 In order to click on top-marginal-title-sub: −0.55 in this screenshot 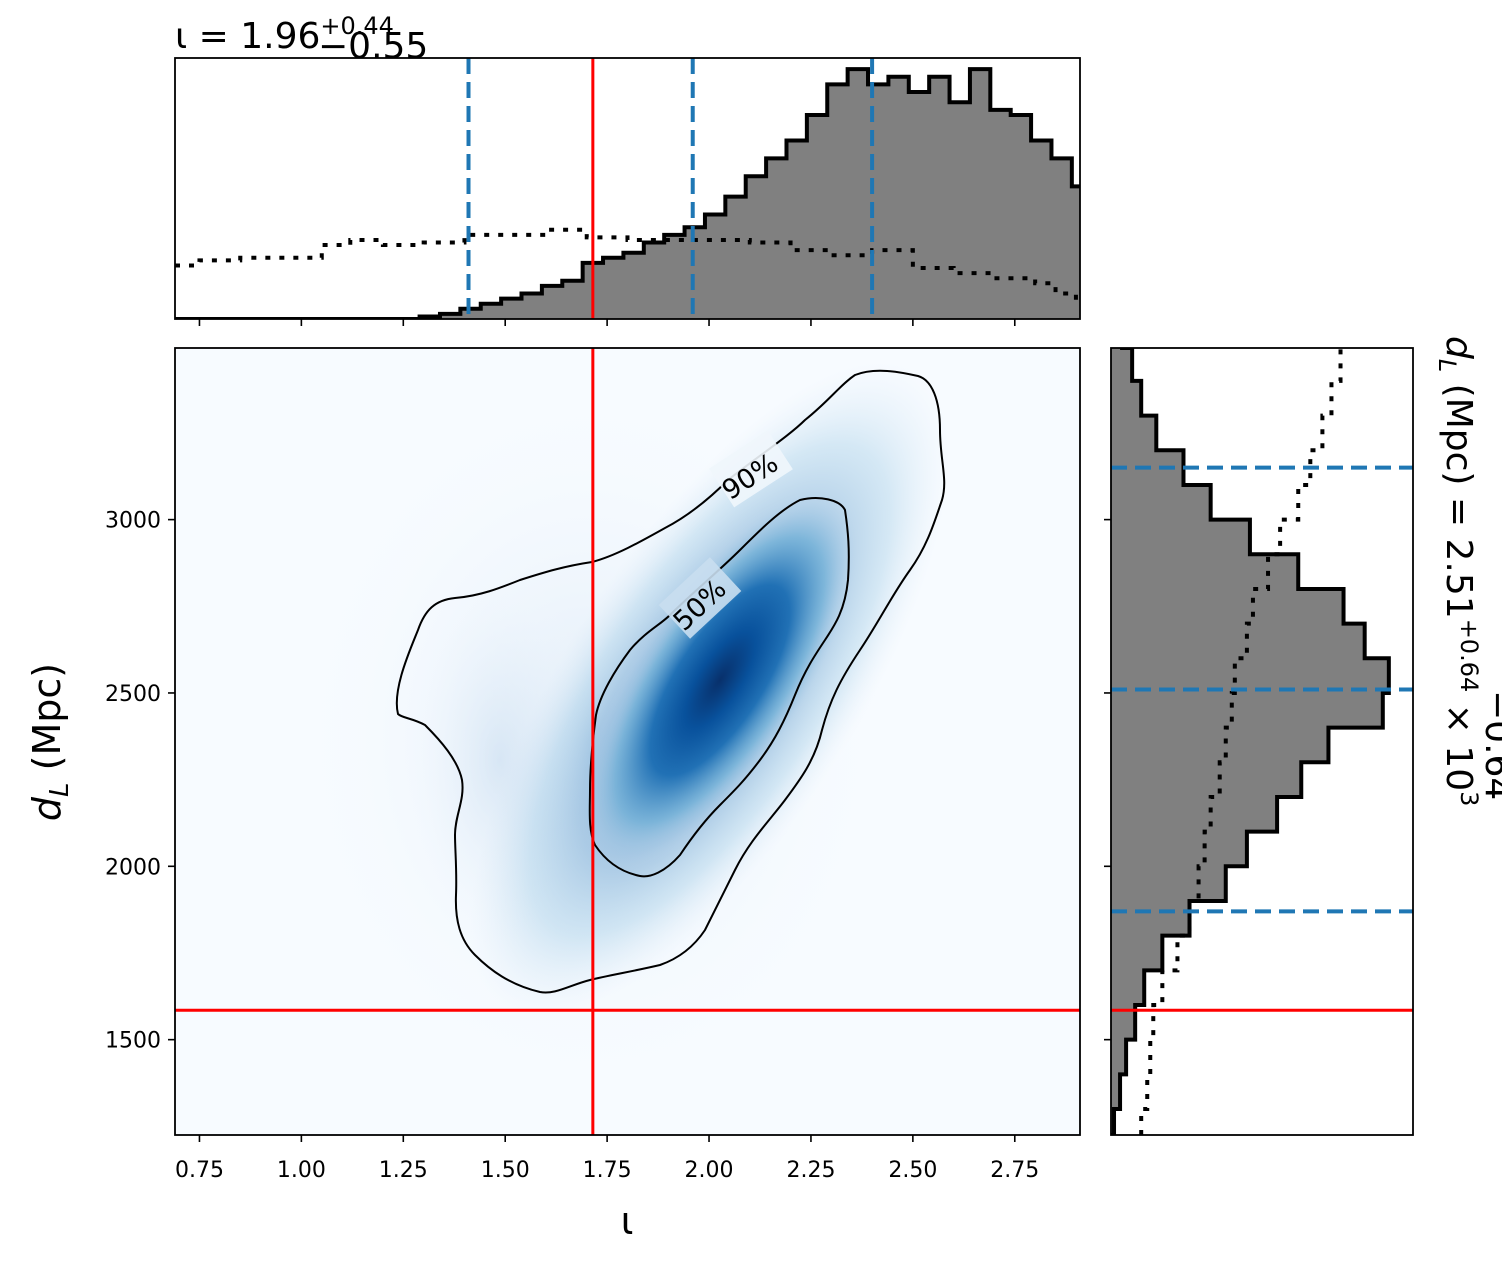, I will do `click(373, 46)`.